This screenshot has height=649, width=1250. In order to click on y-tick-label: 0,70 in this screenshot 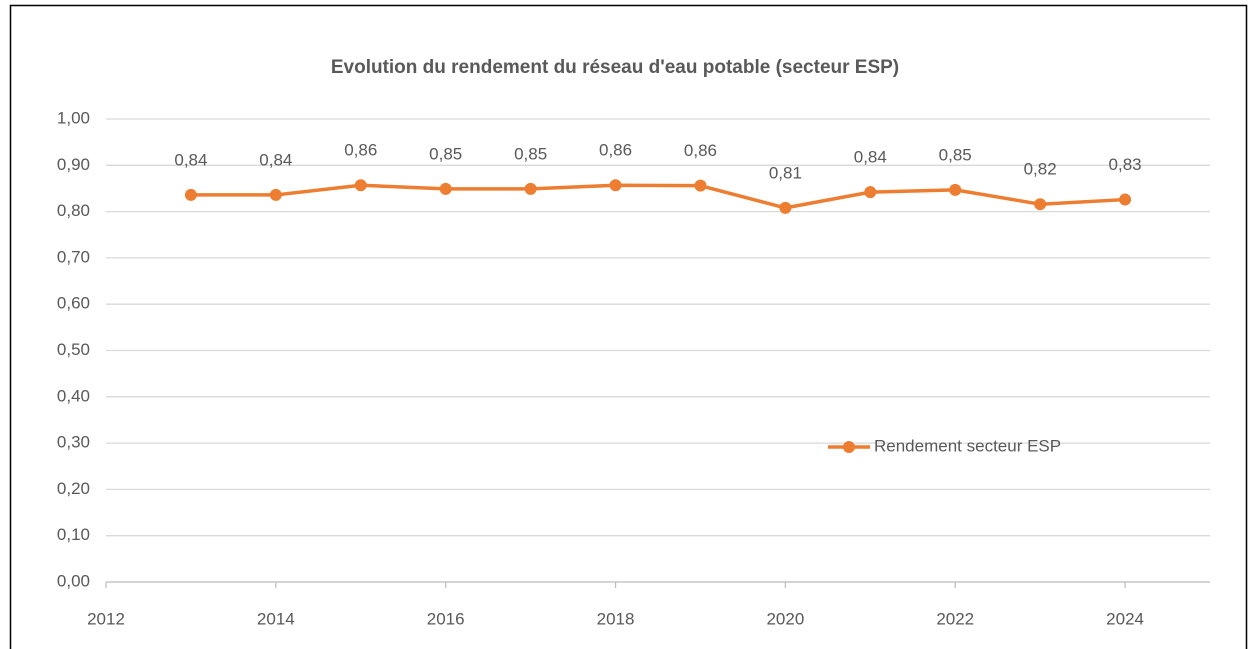, I will do `click(73, 256)`.